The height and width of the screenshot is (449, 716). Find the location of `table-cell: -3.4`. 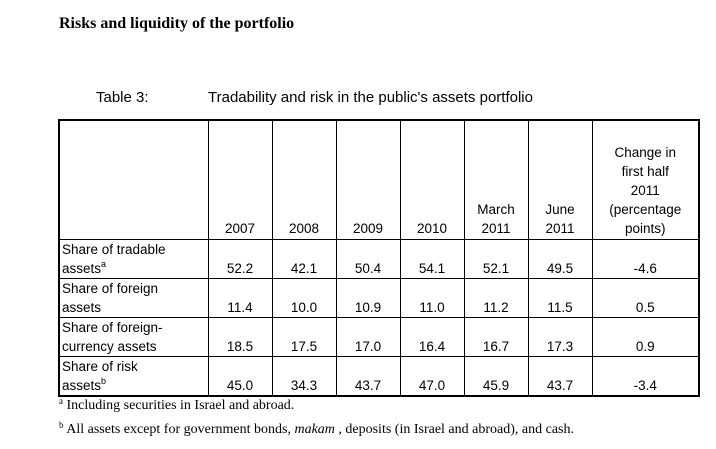

table-cell: -3.4 is located at coordinates (645, 376).